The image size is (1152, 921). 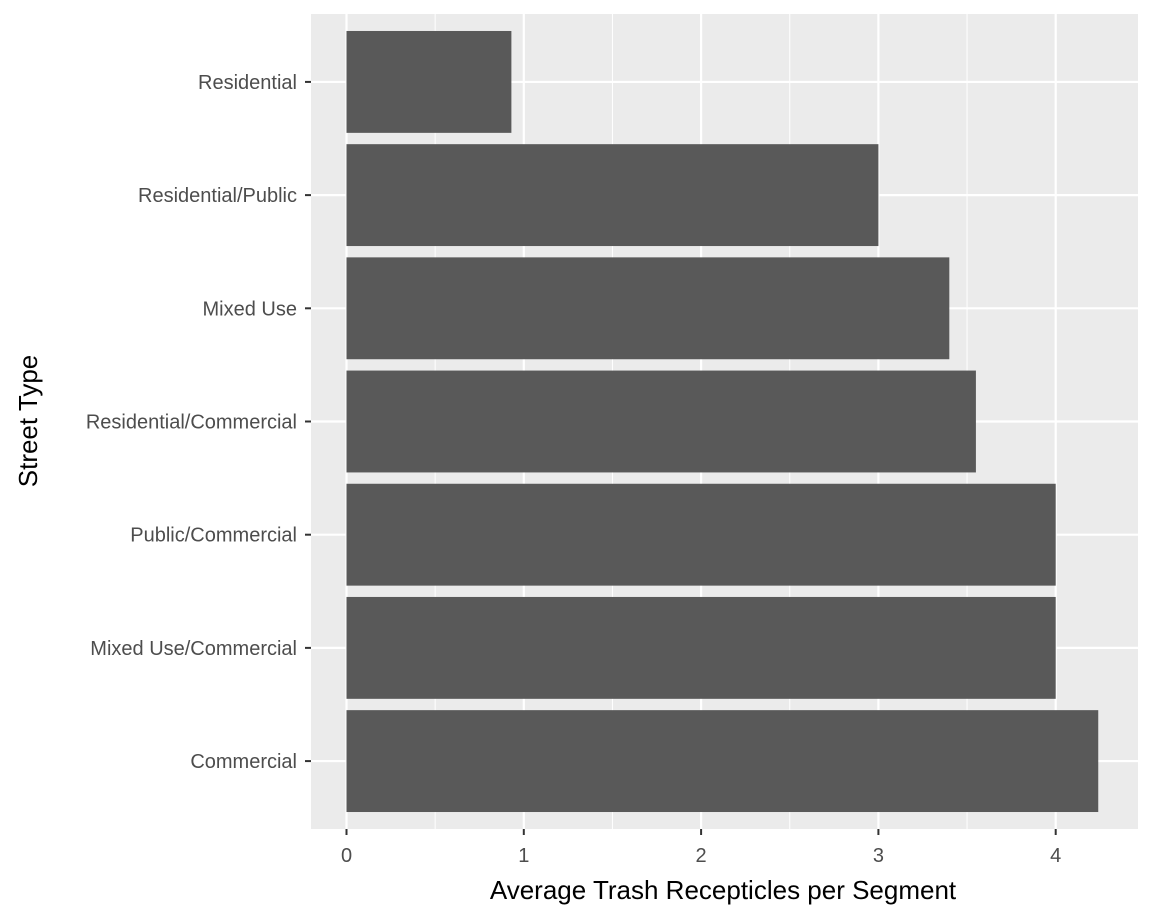 I want to click on x-axis: 0 1 2 3 4, so click(x=701, y=848).